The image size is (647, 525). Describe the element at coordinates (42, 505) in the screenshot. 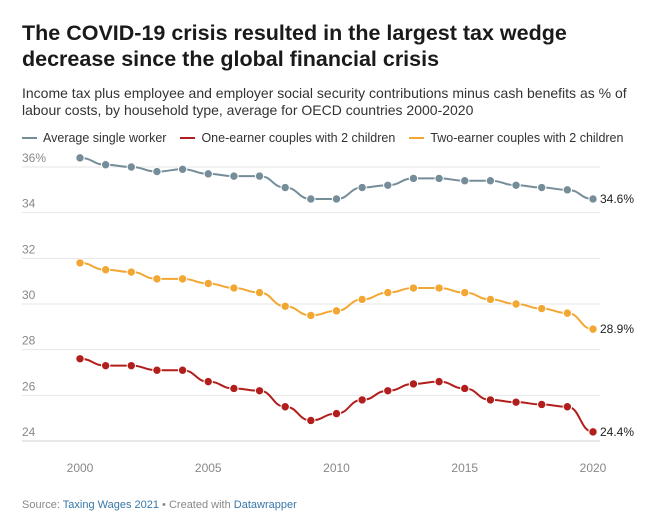

I see `source-prefix: Source:` at that location.